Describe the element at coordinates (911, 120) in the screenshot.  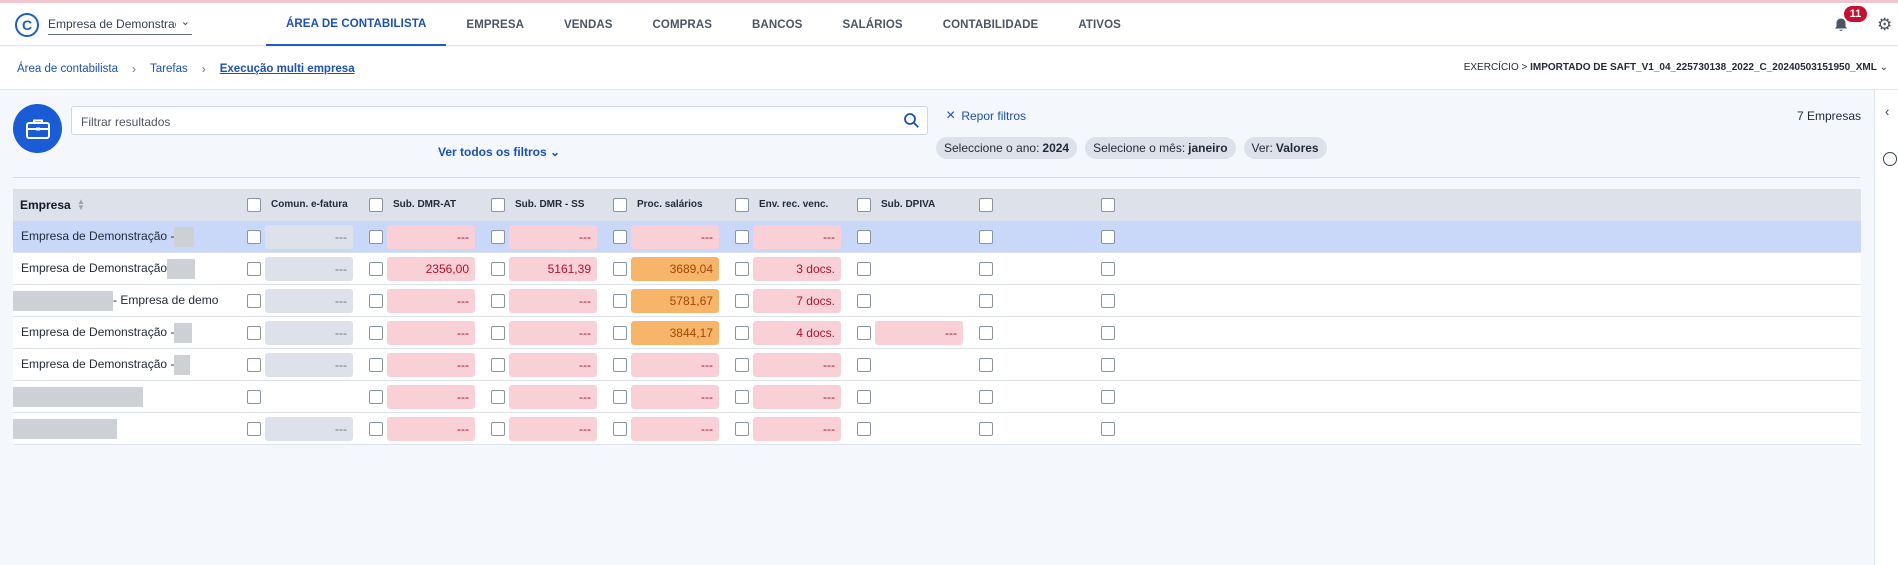
I see `search-icon` at that location.